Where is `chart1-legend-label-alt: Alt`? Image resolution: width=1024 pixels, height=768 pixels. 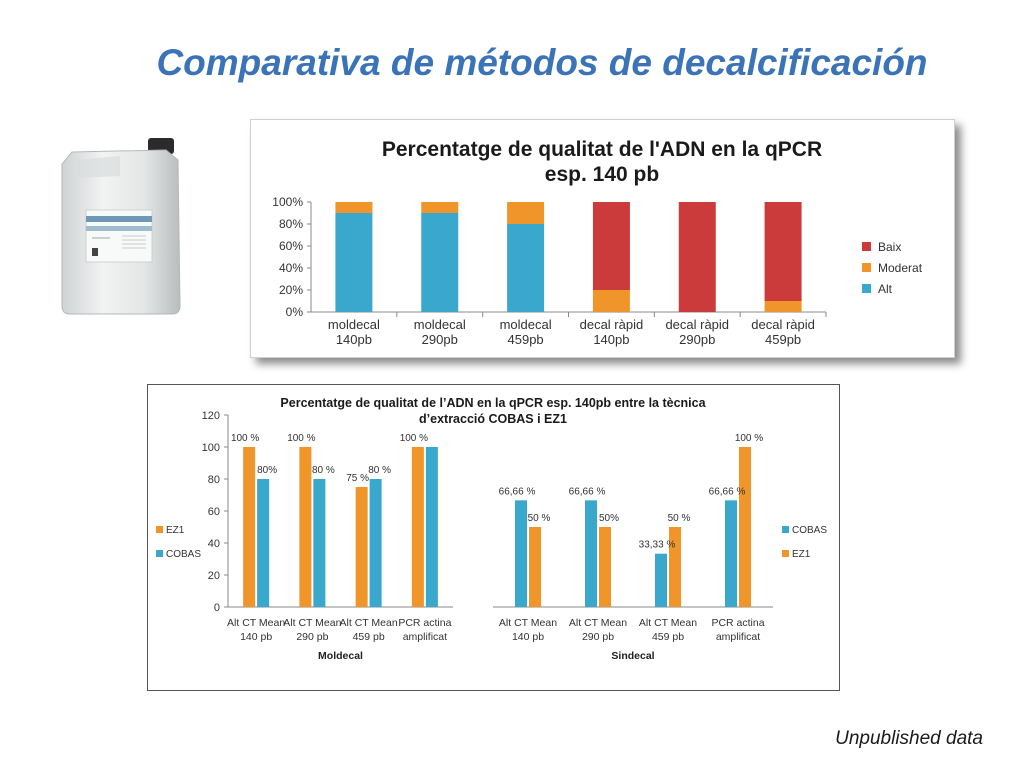
chart1-legend-label-alt: Alt is located at coordinates (885, 289).